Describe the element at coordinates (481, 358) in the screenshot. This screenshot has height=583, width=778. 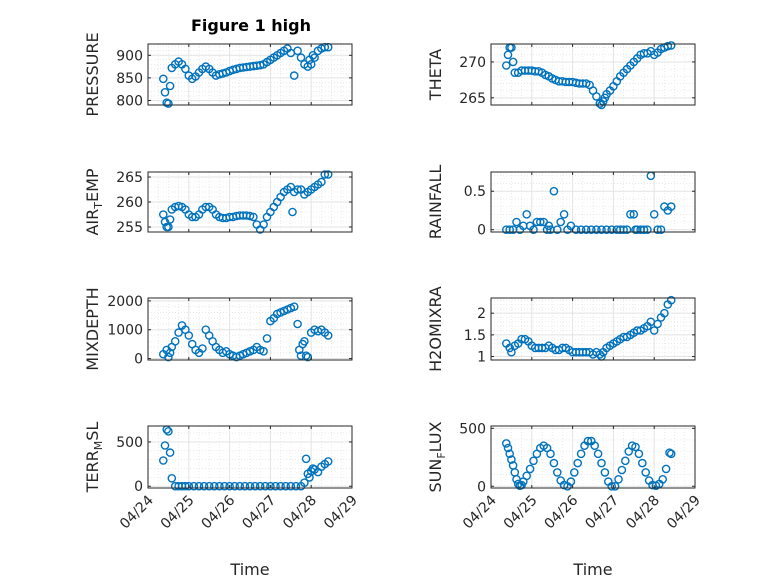
I see `y-tick-label: 1` at that location.